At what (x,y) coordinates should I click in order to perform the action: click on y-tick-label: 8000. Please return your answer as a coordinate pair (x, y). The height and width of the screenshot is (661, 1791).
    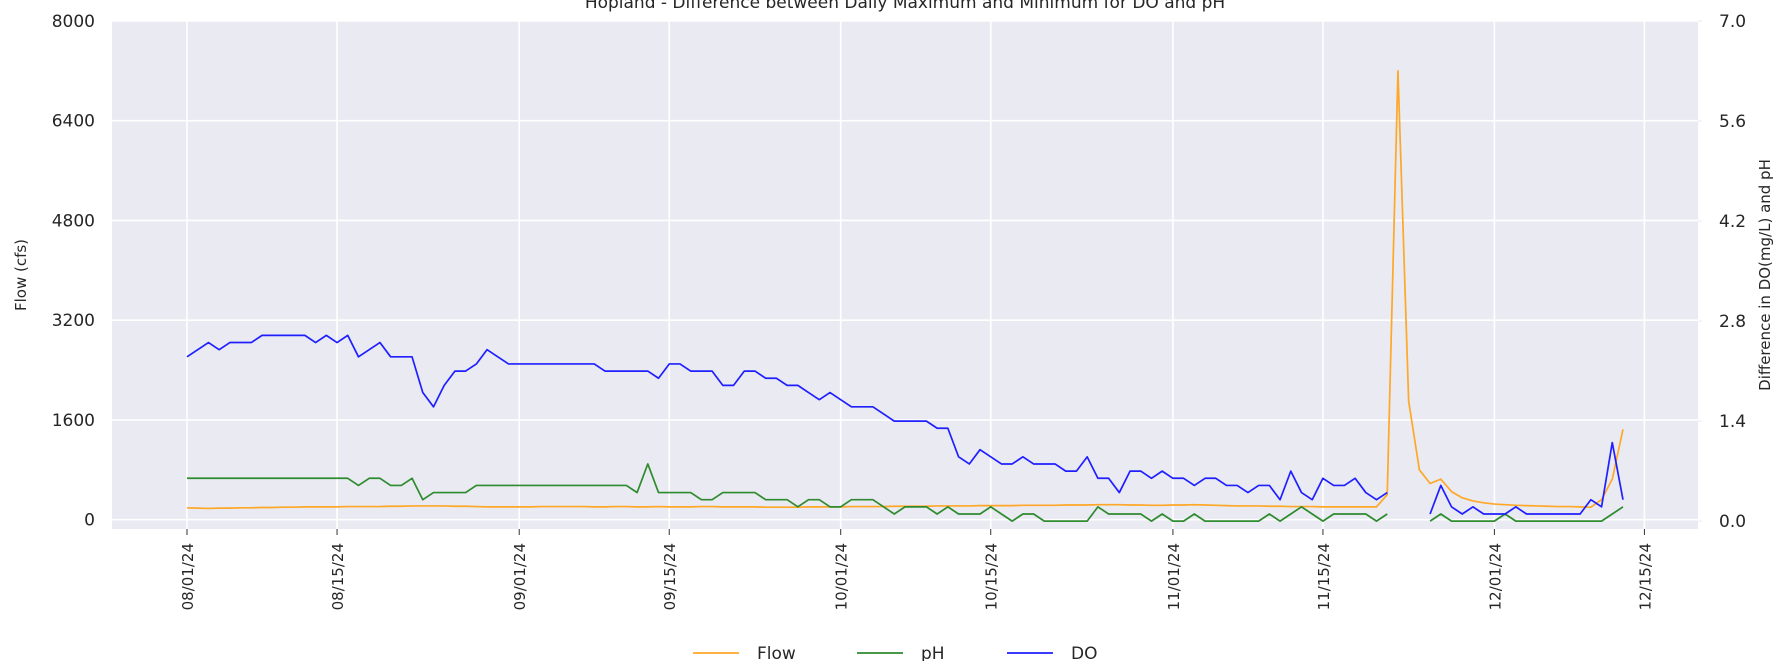
    Looking at the image, I should click on (73, 22).